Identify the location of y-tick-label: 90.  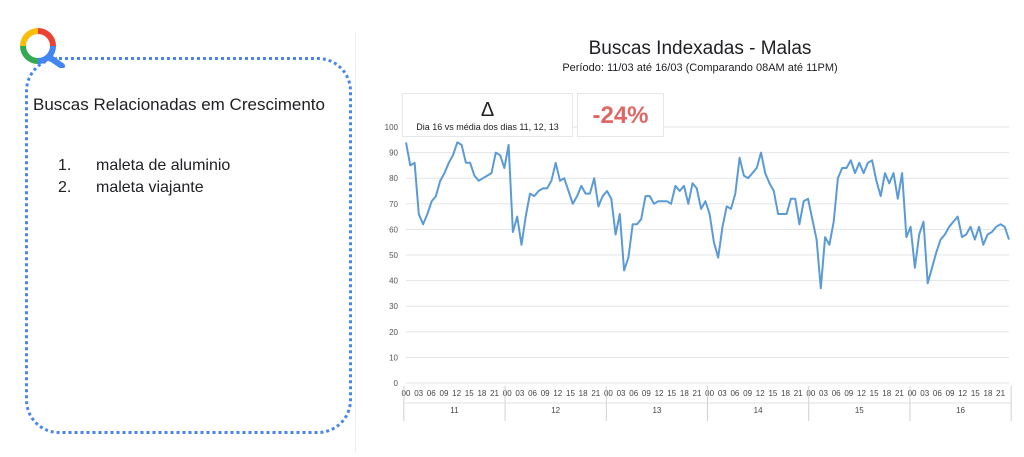
(393, 153).